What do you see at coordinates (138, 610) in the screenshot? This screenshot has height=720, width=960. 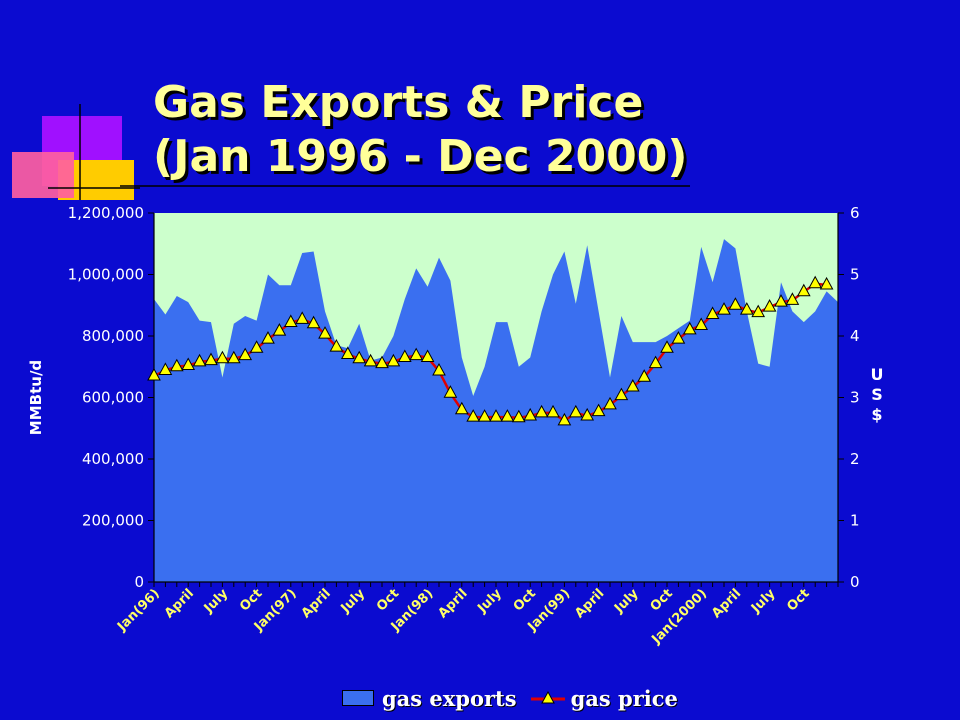 I see `x-tick-label: Jan(96)` at bounding box center [138, 610].